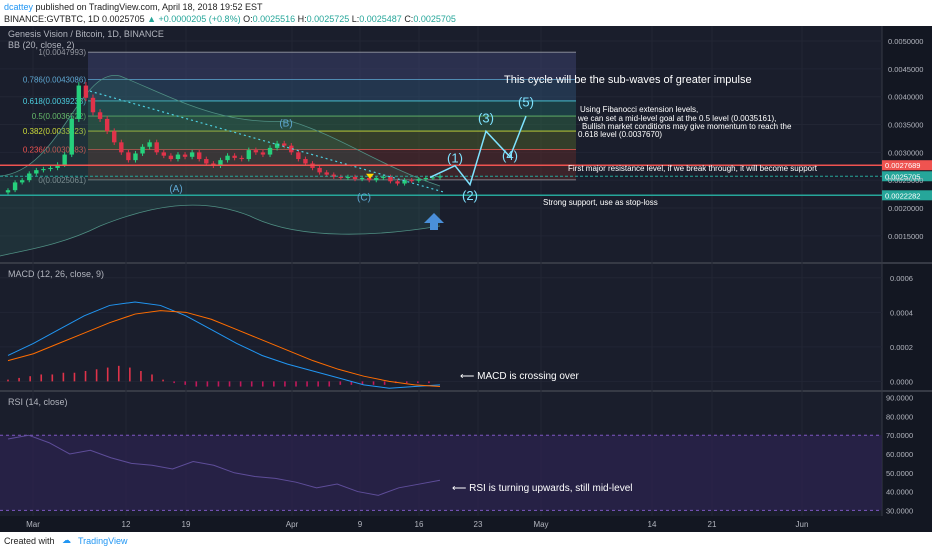  What do you see at coordinates (526, 102) in the screenshot?
I see `wave-label: (5)` at bounding box center [526, 102].